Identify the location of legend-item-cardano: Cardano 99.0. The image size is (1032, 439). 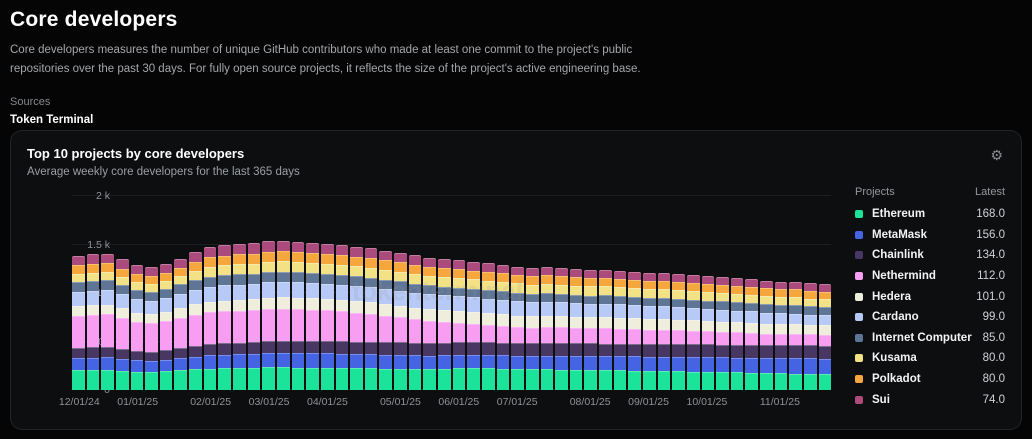
(930, 317).